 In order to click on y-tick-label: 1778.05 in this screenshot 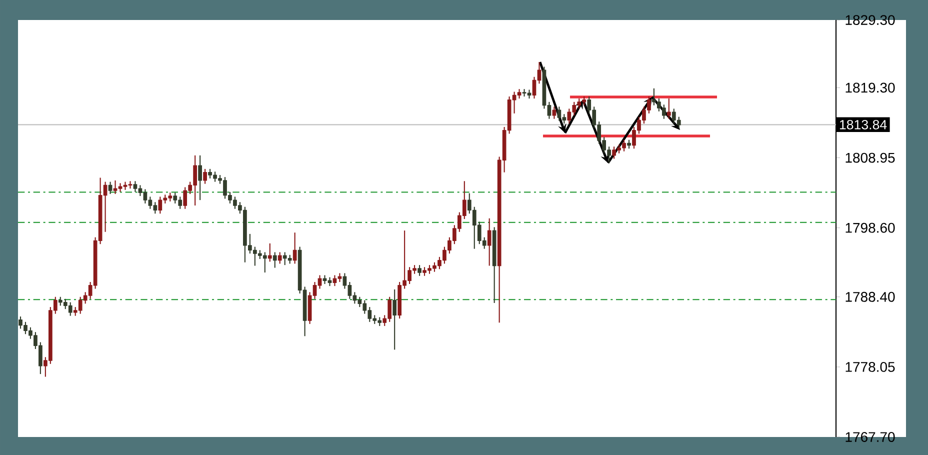, I will do `click(870, 367)`.